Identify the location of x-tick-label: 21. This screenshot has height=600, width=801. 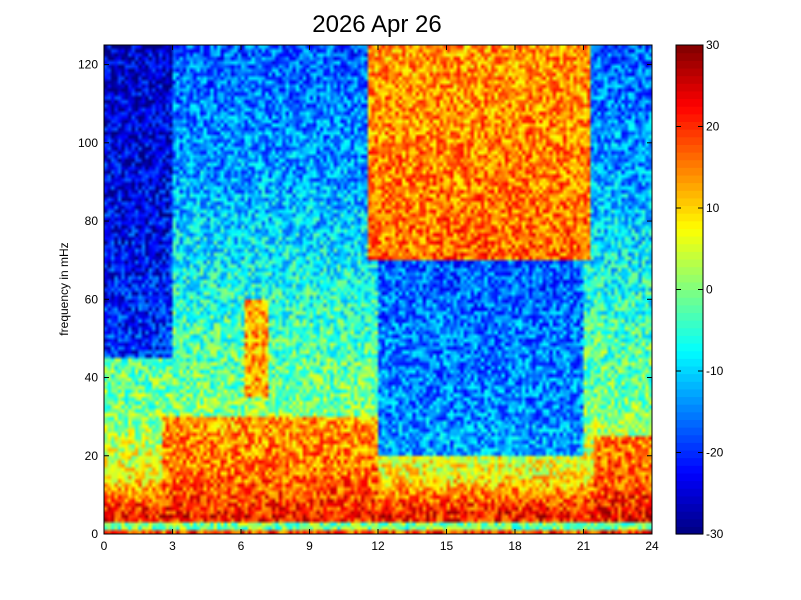
(584, 546).